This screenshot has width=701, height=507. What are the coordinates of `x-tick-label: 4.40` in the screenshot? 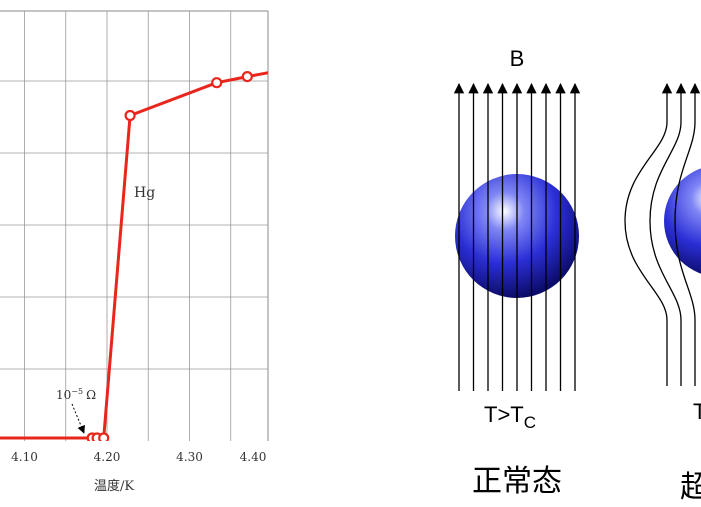 It's located at (253, 457).